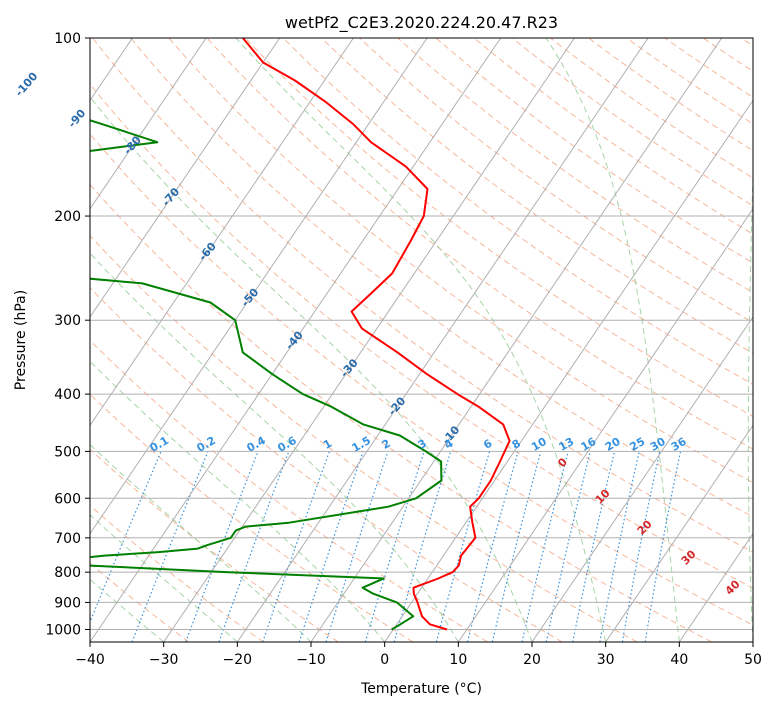  Describe the element at coordinates (67, 452) in the screenshot. I see `y-tick-label: 500` at that location.